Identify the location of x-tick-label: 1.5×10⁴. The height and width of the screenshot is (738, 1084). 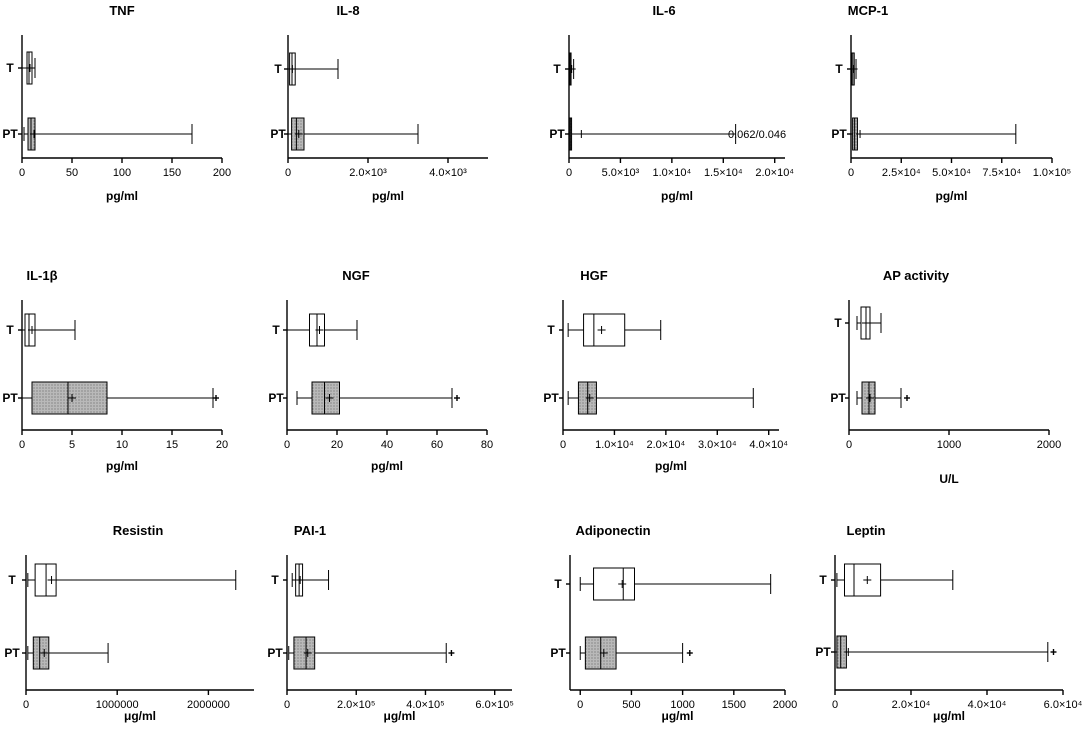
(723, 173).